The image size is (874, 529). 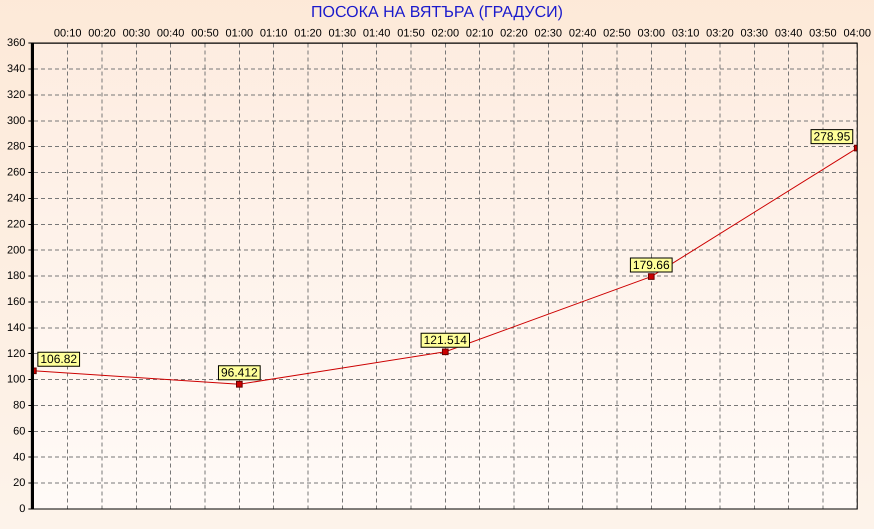 What do you see at coordinates (411, 34) in the screenshot?
I see `x-tick-label: 01:50` at bounding box center [411, 34].